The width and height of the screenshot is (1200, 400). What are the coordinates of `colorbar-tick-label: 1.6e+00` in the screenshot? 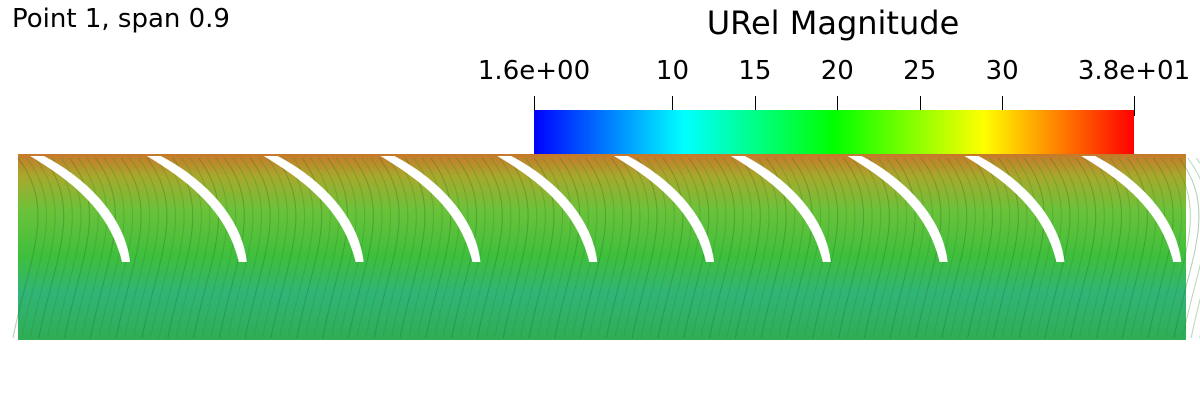 It's located at (534, 71).